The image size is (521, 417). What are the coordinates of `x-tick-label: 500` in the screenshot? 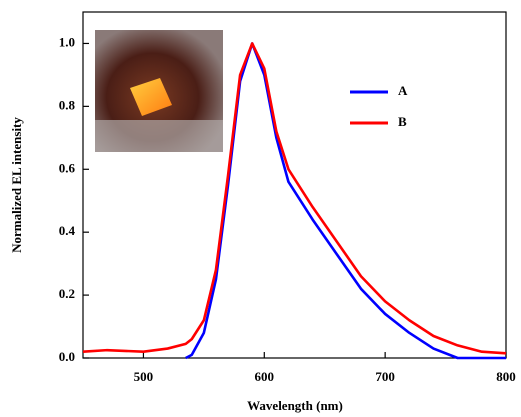 It's located at (144, 376).